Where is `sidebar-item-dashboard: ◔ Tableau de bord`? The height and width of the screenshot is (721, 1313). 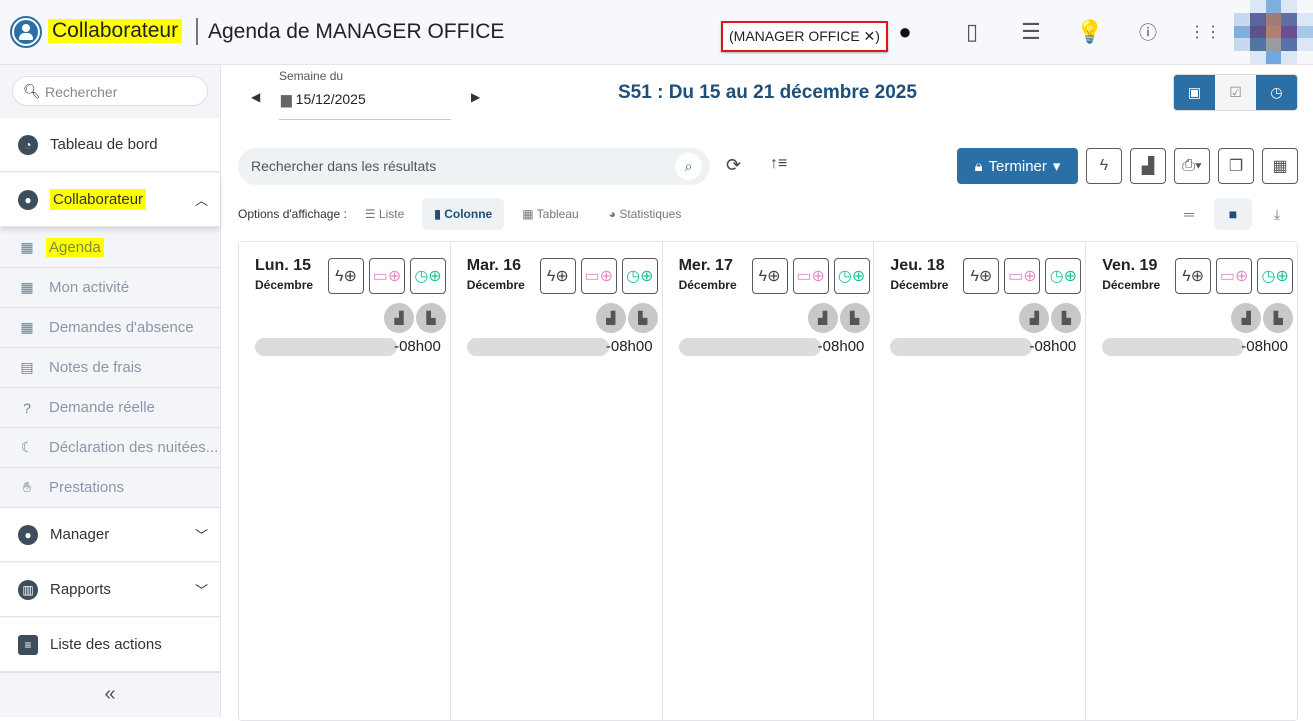
sidebar-item-dashboard: ◔ Tableau de bord is located at coordinates (110, 145).